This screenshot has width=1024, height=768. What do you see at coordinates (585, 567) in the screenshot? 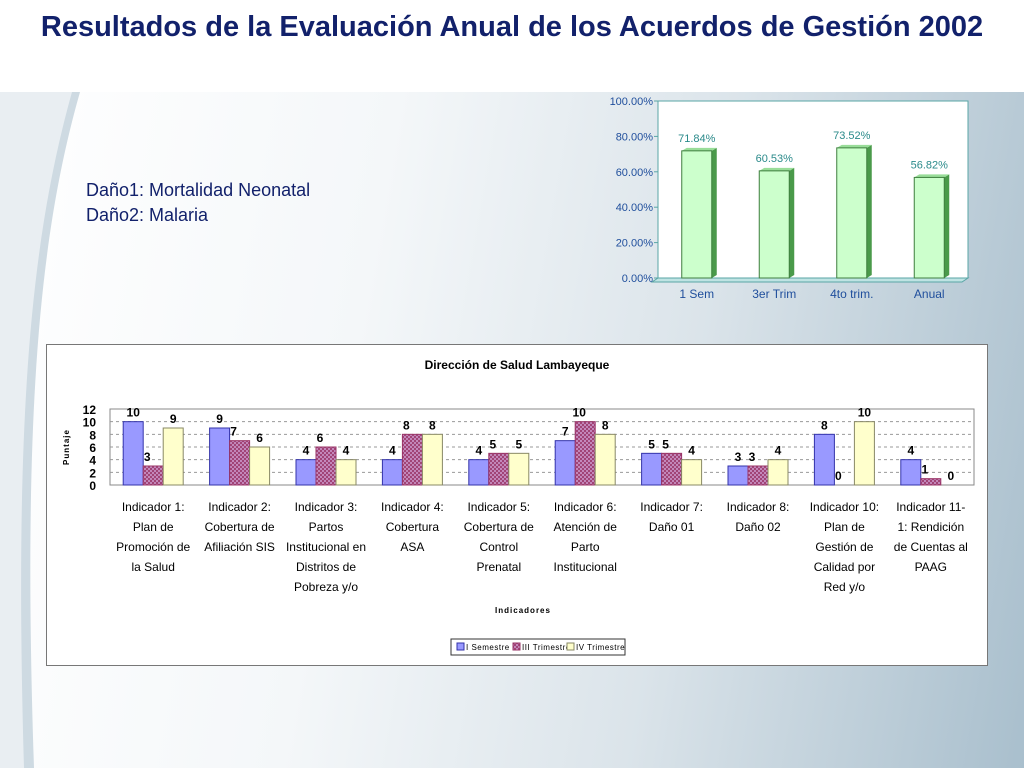
I see `chart2-category-label: Institucional` at bounding box center [585, 567].